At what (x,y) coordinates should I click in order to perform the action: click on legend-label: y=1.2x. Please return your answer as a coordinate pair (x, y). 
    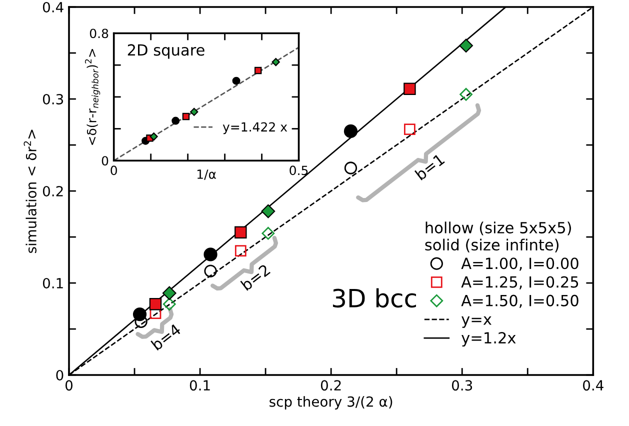
    Looking at the image, I should click on (489, 339).